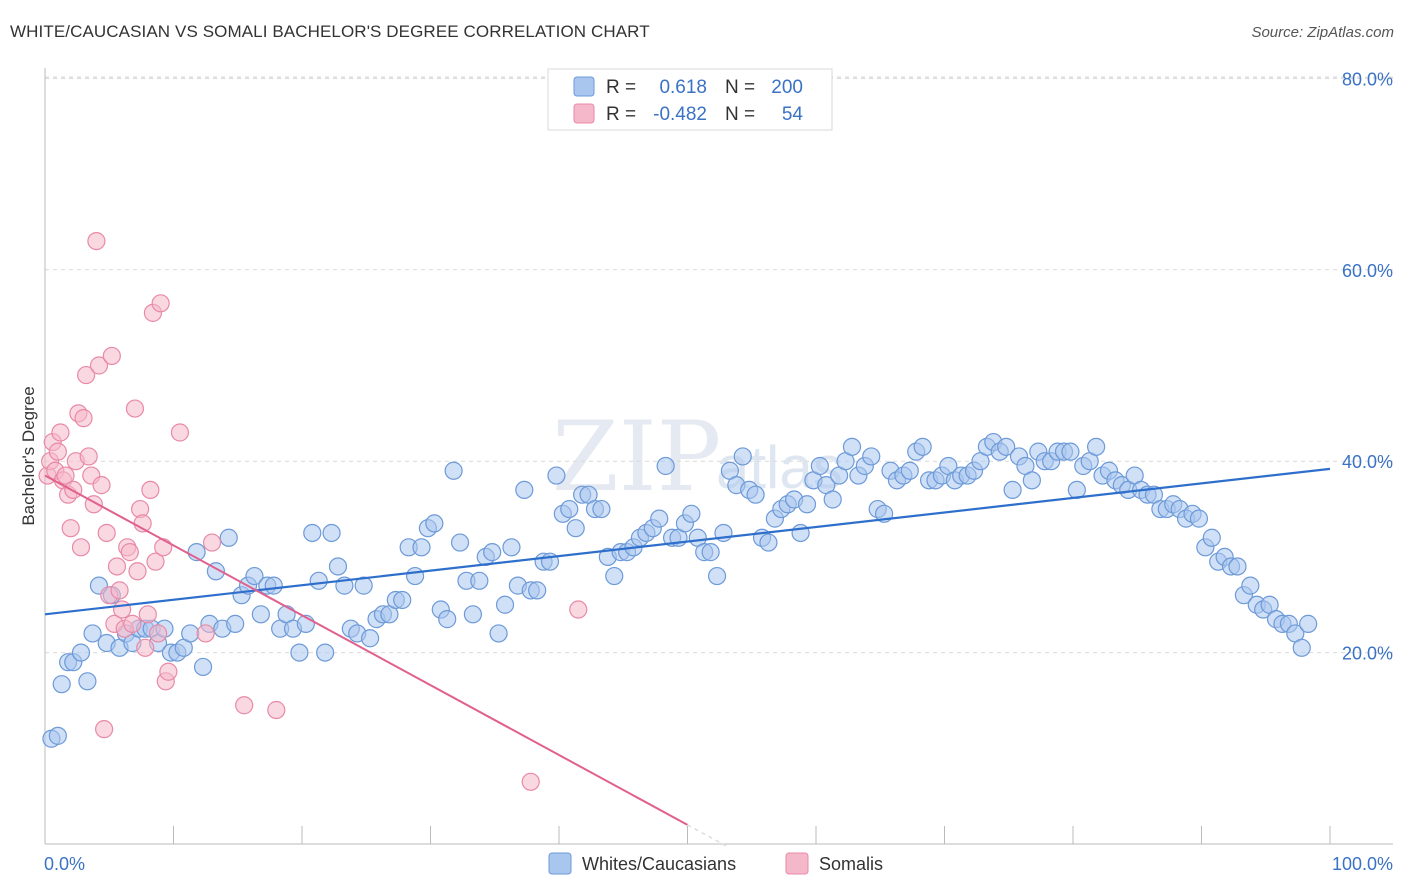  Describe the element at coordinates (621, 87) in the screenshot. I see `legend-r-label-1: R =` at that location.